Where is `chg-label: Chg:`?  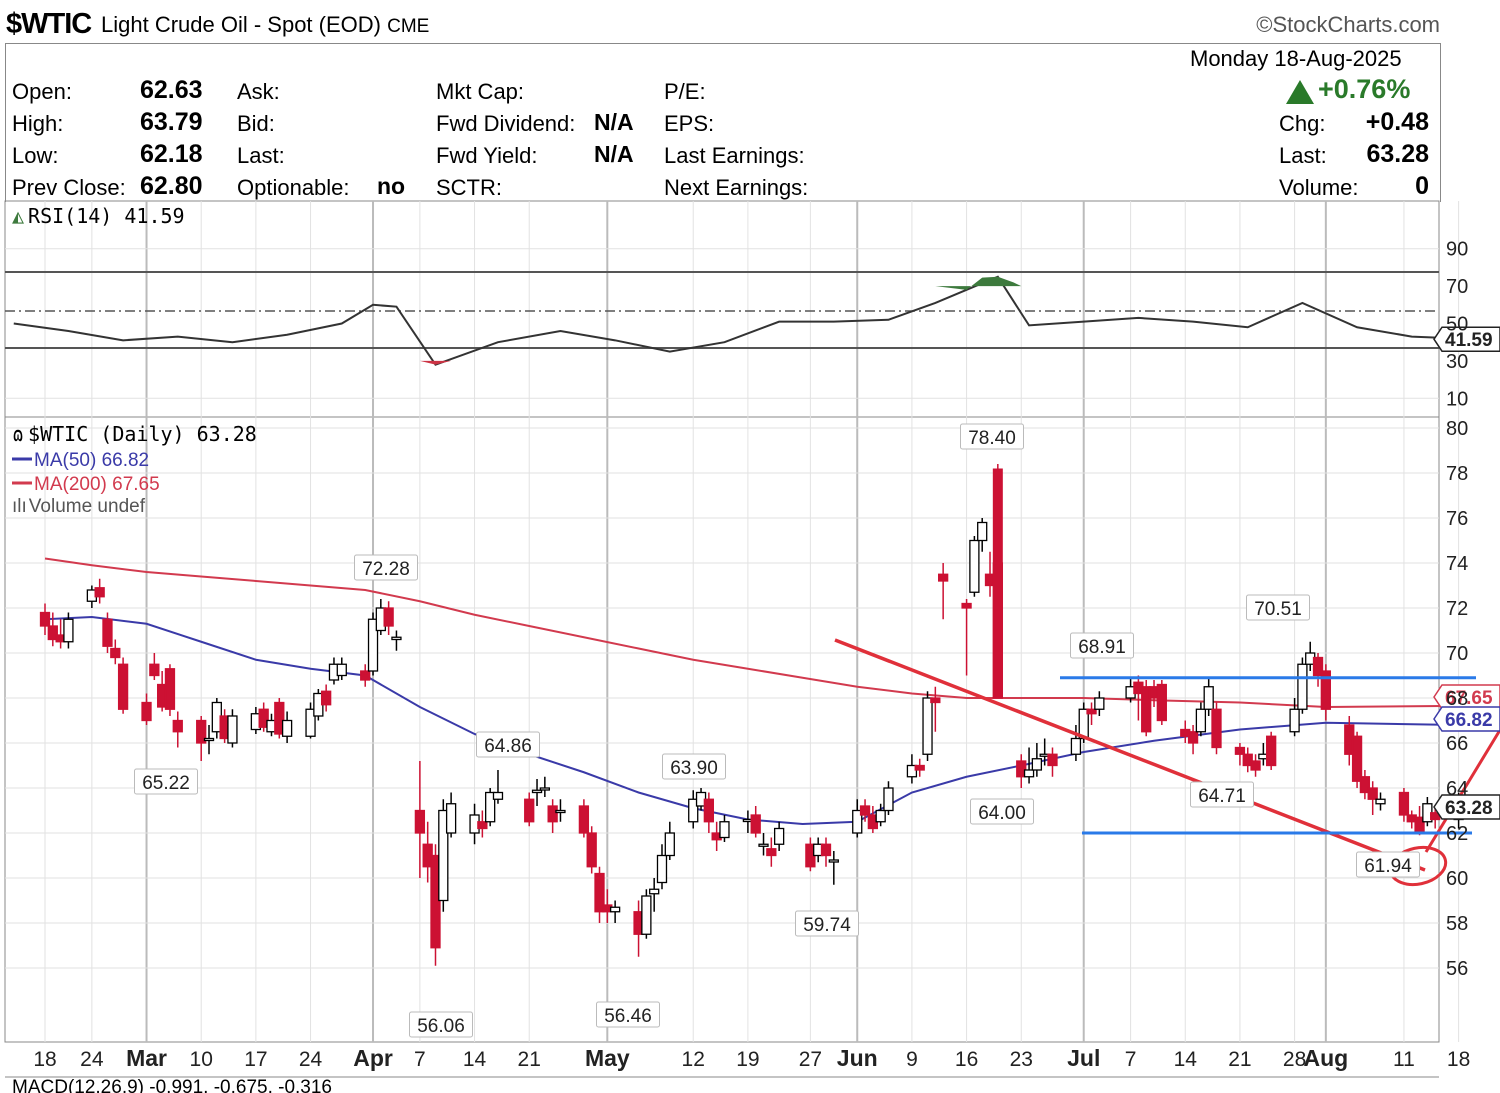
chg-label: Chg: is located at coordinates (1302, 123).